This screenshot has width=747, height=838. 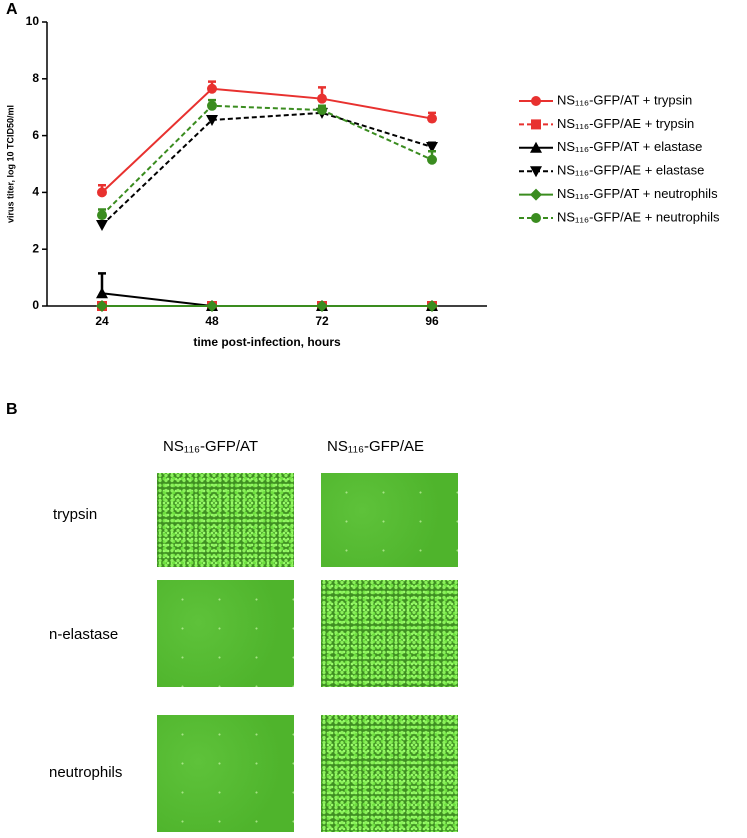 I want to click on row-label: trypsin, so click(x=75, y=514).